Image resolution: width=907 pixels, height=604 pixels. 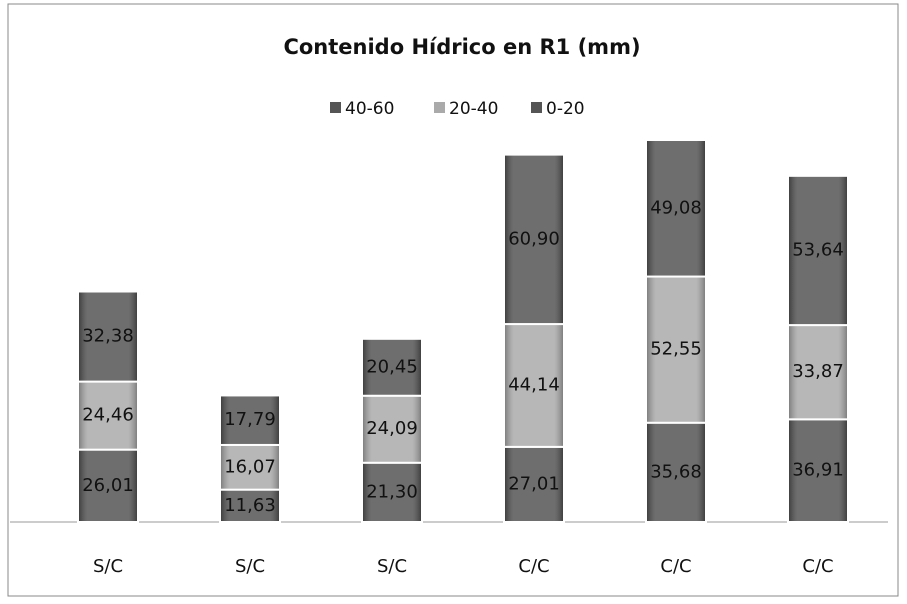 I want to click on value-label: 36,91, so click(x=818, y=470).